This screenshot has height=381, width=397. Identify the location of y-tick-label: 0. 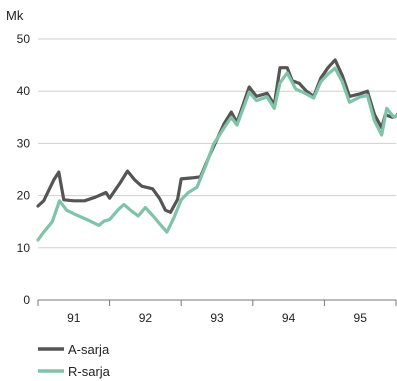
(26, 300).